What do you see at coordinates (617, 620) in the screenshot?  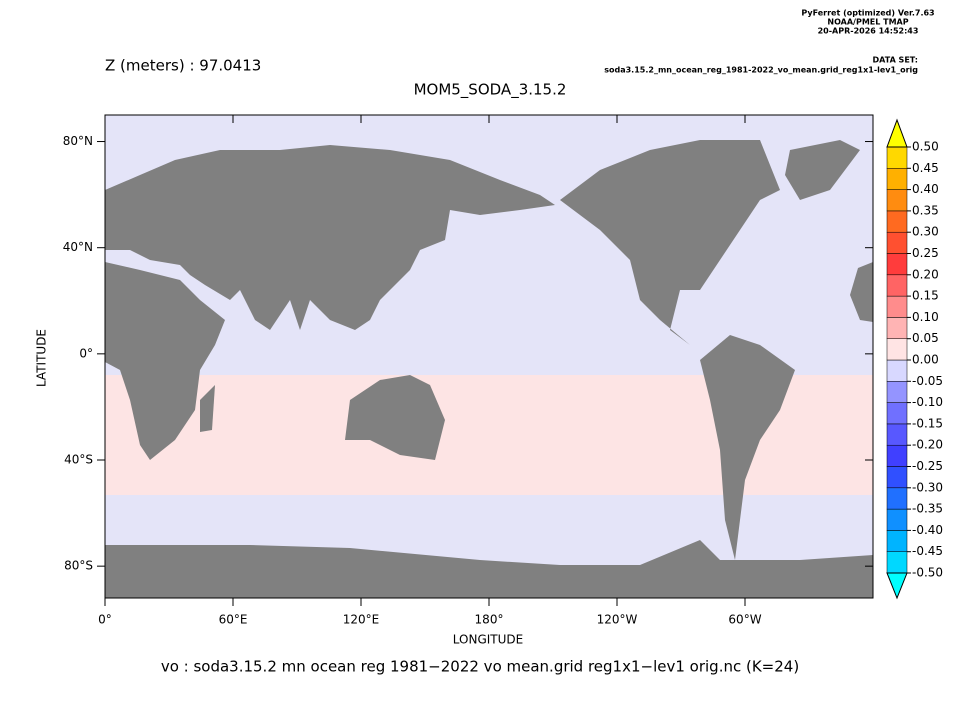 I see `x-tick-label: 120°W` at bounding box center [617, 620].